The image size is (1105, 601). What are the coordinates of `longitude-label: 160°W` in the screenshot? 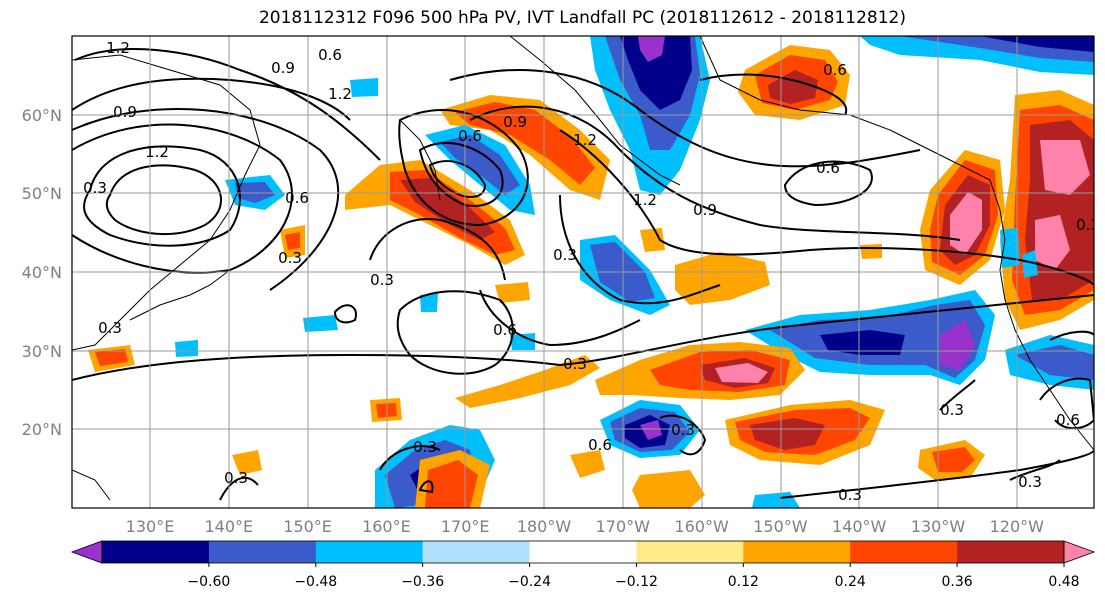 It's located at (701, 526).